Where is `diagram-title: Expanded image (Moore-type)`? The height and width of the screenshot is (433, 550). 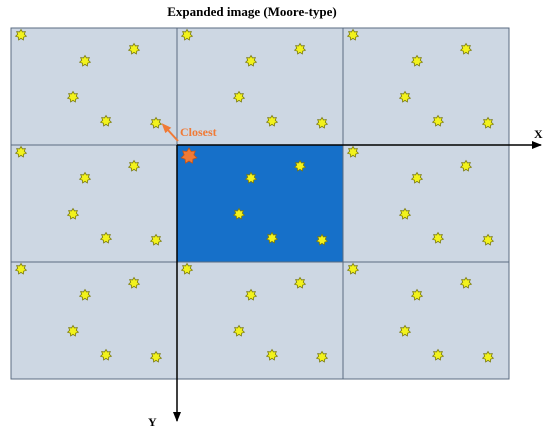
diagram-title: Expanded image (Moore-type) is located at coordinates (251, 11).